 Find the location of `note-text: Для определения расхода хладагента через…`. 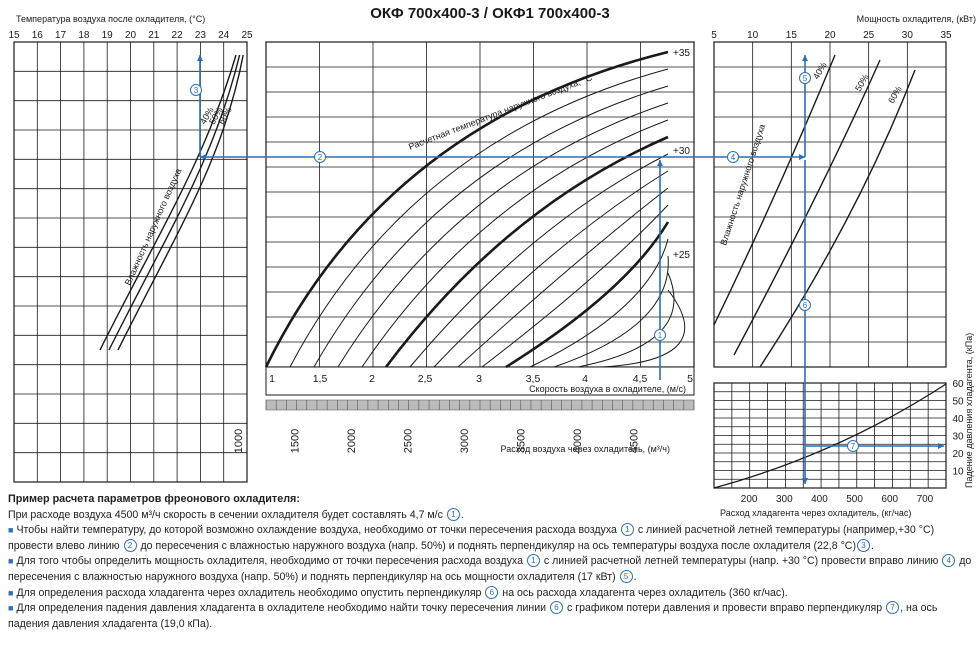

note-text: Для определения расхода хладагента через… is located at coordinates (250, 592).